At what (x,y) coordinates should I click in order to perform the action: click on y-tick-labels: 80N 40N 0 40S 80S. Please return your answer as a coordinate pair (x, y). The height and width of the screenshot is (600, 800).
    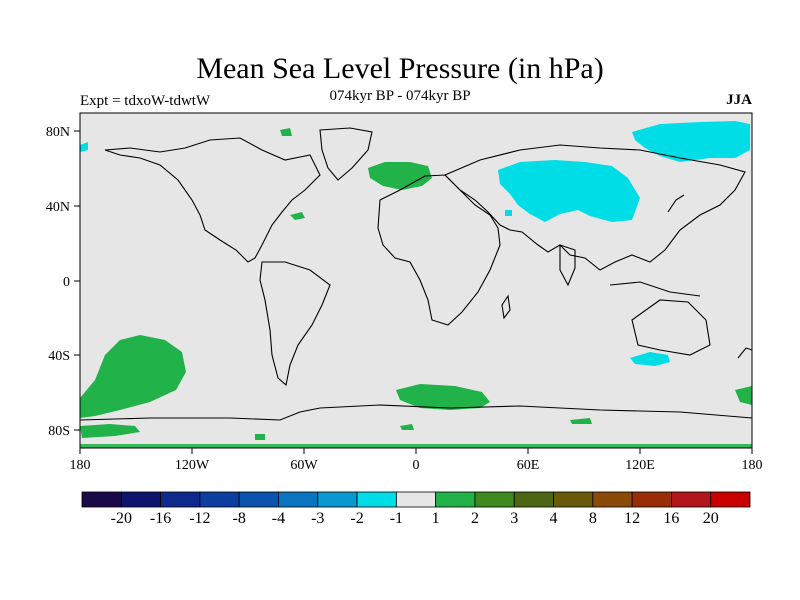
    Looking at the image, I should click on (58, 282).